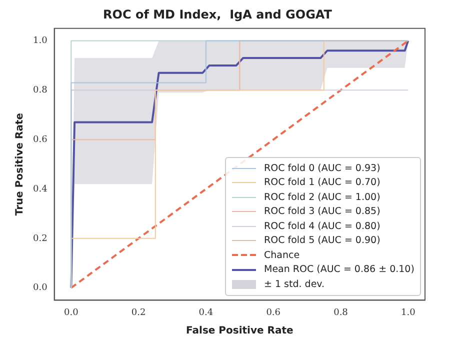 This screenshot has height=349, width=460. Describe the element at coordinates (339, 270) in the screenshot. I see `legend-label: Mean ROC (AUC = 0.86 ± 0.10)` at that location.